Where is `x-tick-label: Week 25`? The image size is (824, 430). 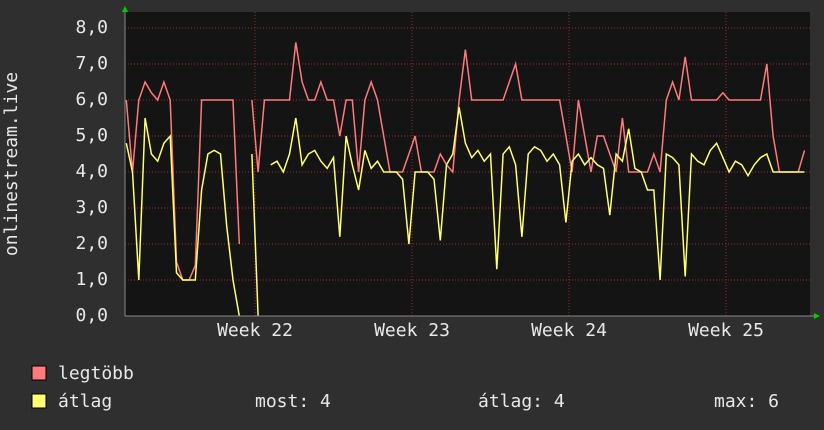 x-tick-label: Week 25 is located at coordinates (726, 330).